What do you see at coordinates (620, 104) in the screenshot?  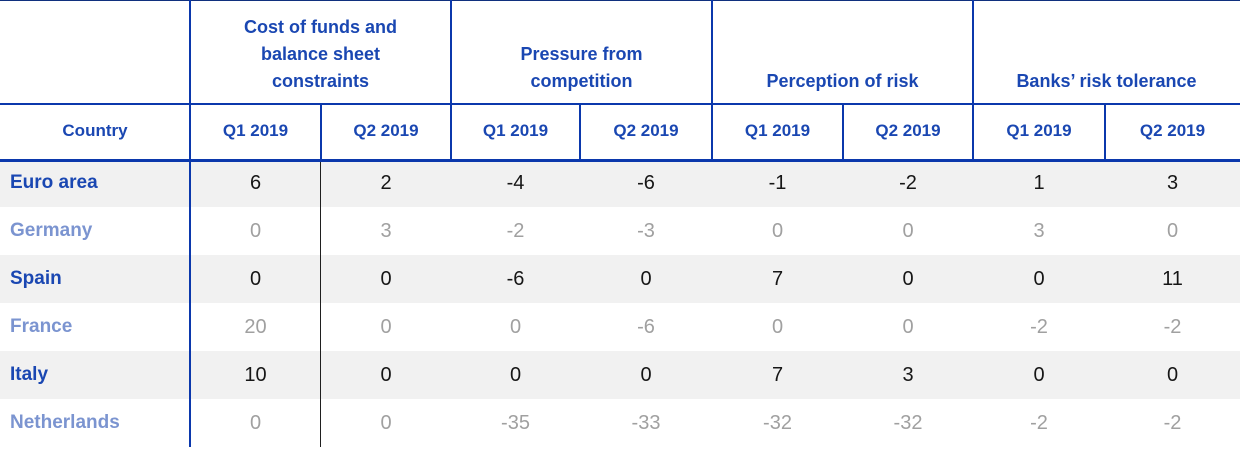 I see `header-divider-line` at bounding box center [620, 104].